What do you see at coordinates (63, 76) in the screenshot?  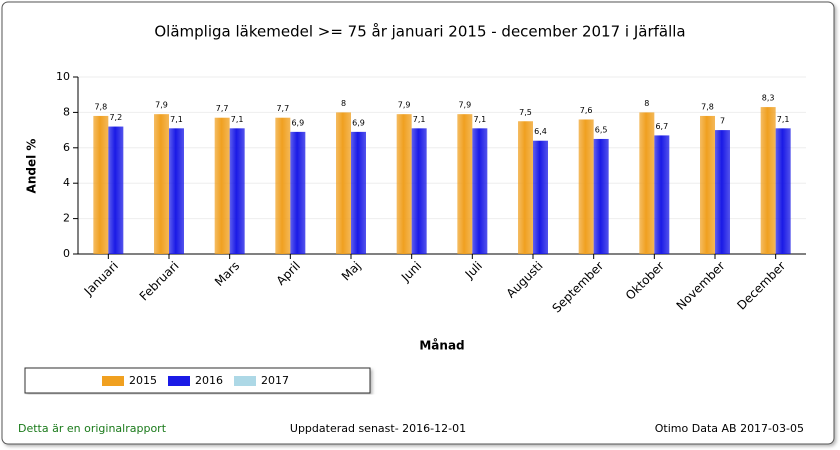 I see `y-tick-label: 10` at bounding box center [63, 76].